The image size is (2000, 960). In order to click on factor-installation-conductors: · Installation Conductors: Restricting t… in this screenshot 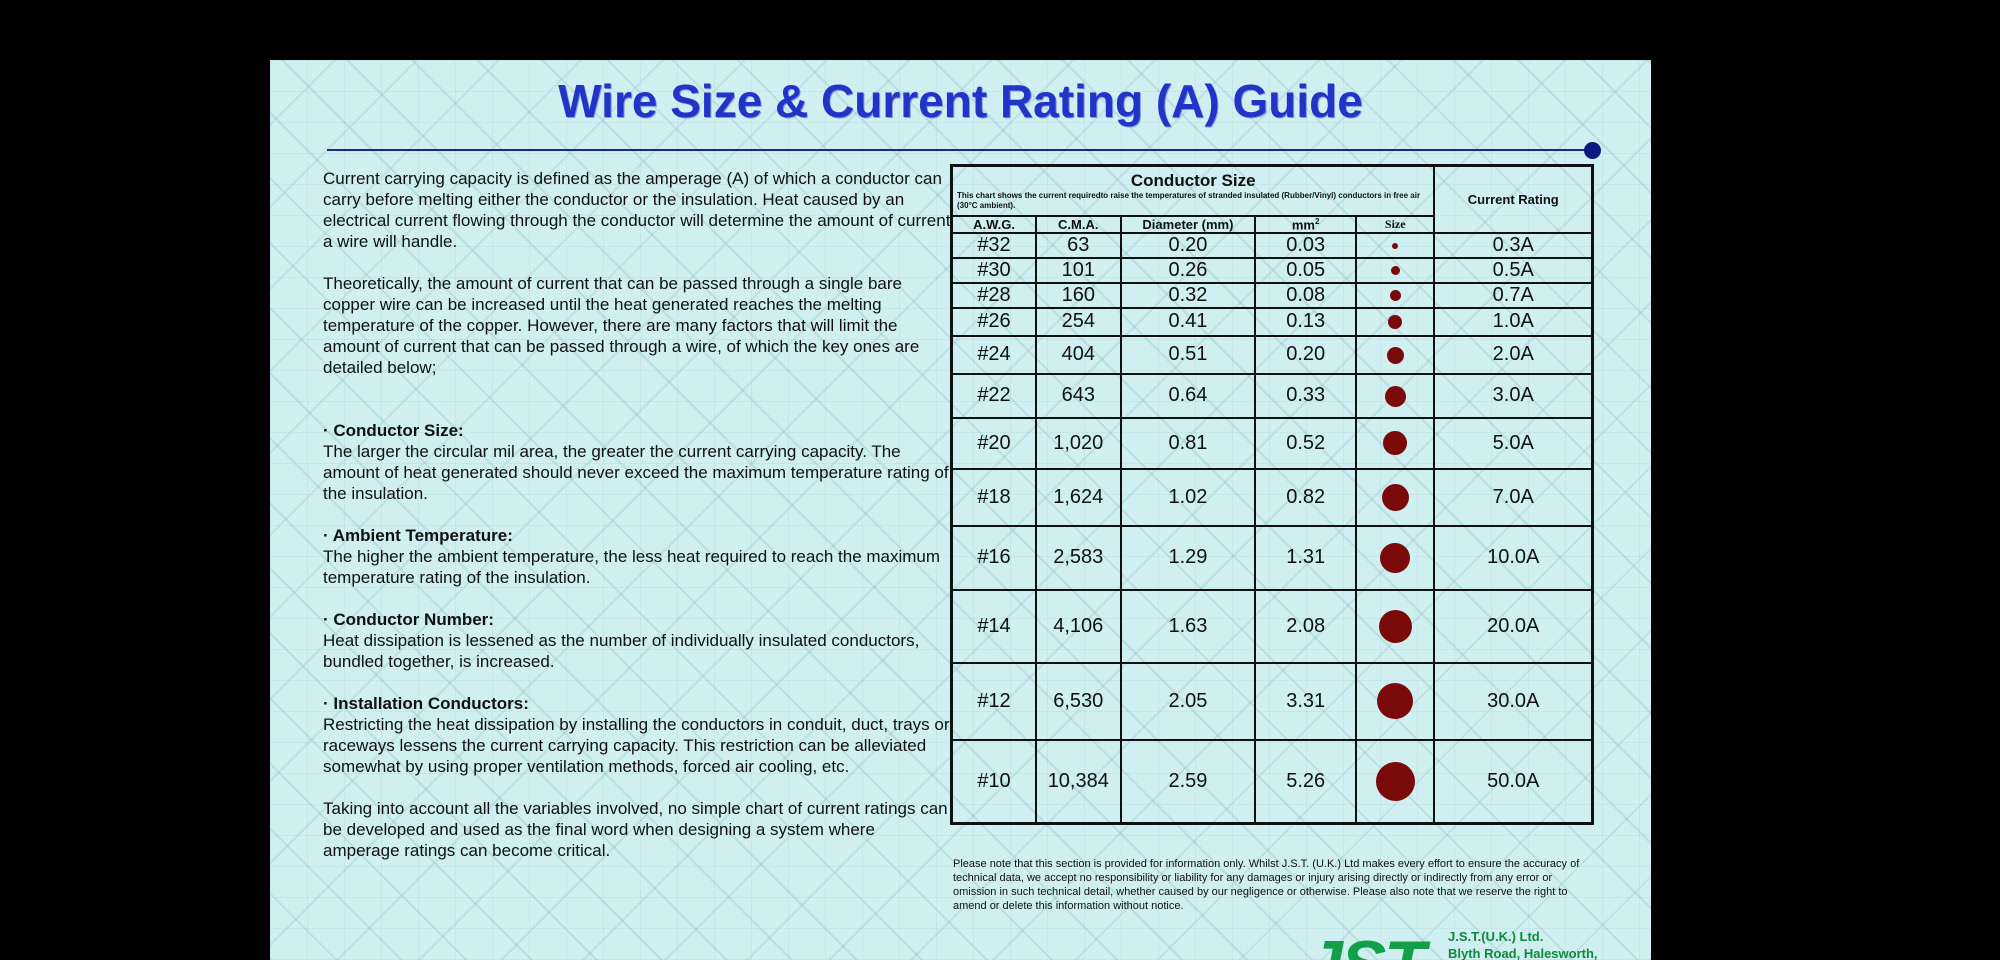, I will do `click(638, 735)`.